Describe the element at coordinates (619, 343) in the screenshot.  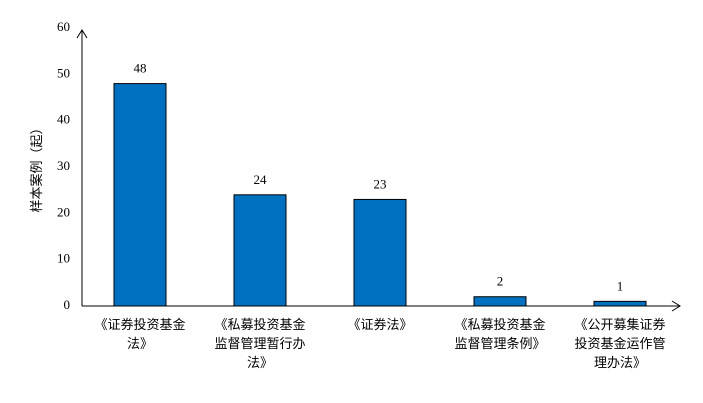
I see `x-tick-label: 《公开募集证券投资基金运作管理办法》` at that location.